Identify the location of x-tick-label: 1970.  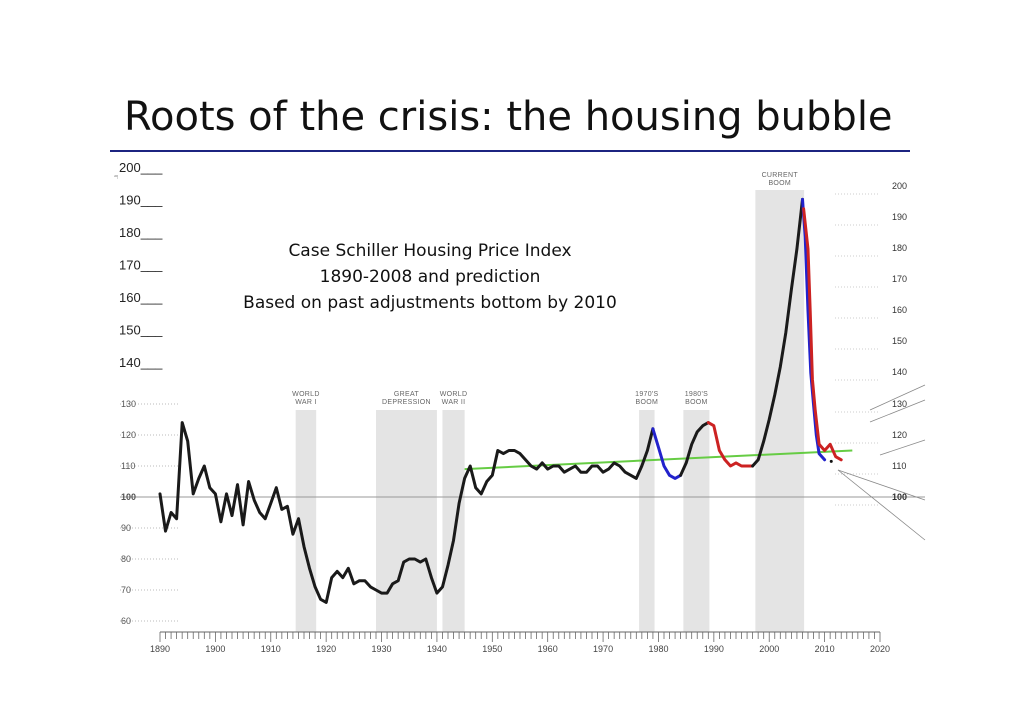
(603, 649).